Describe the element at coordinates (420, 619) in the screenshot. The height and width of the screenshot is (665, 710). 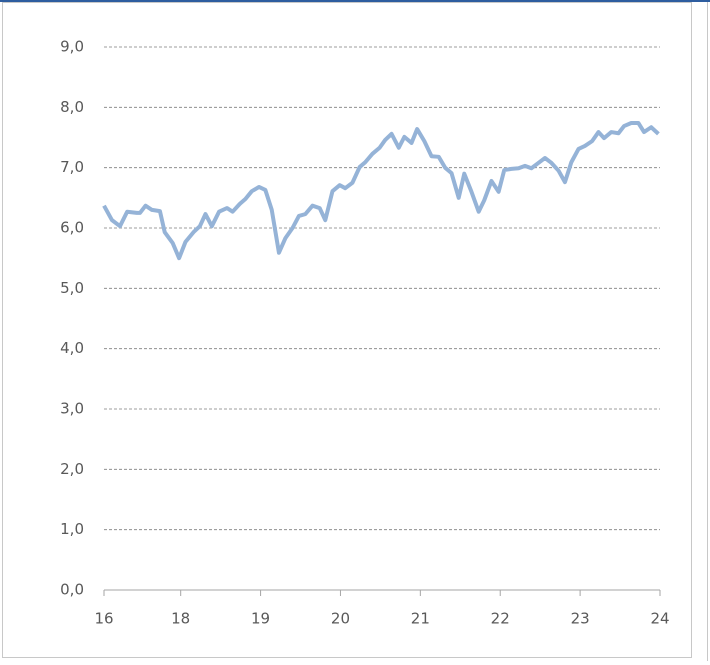
I see `x-tick-label: 21` at that location.